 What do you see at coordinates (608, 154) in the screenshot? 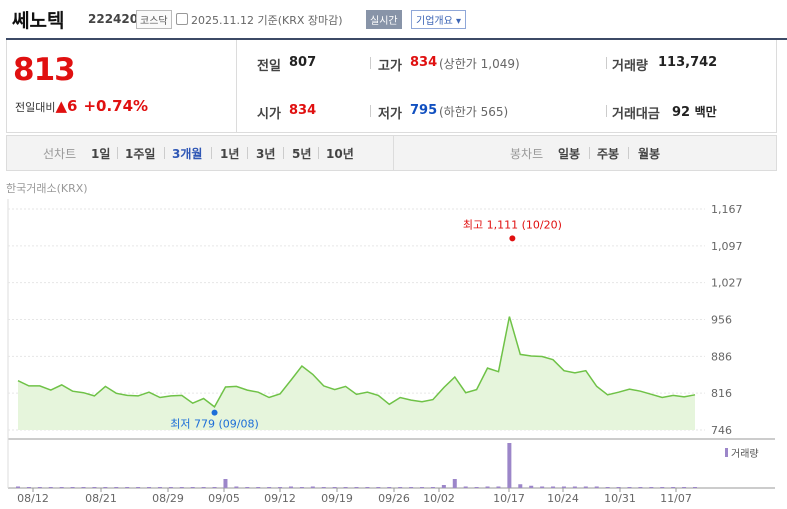
I see `tab-weekly: 주봉` at bounding box center [608, 154].